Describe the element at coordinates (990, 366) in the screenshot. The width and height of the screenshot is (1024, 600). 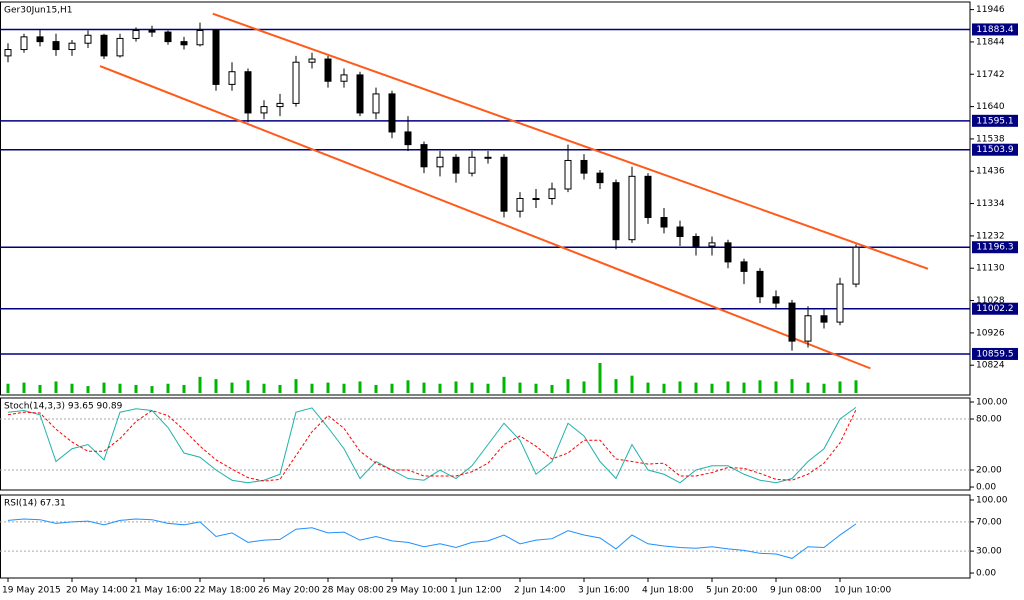
I see `y-tick-label: 10824` at that location.